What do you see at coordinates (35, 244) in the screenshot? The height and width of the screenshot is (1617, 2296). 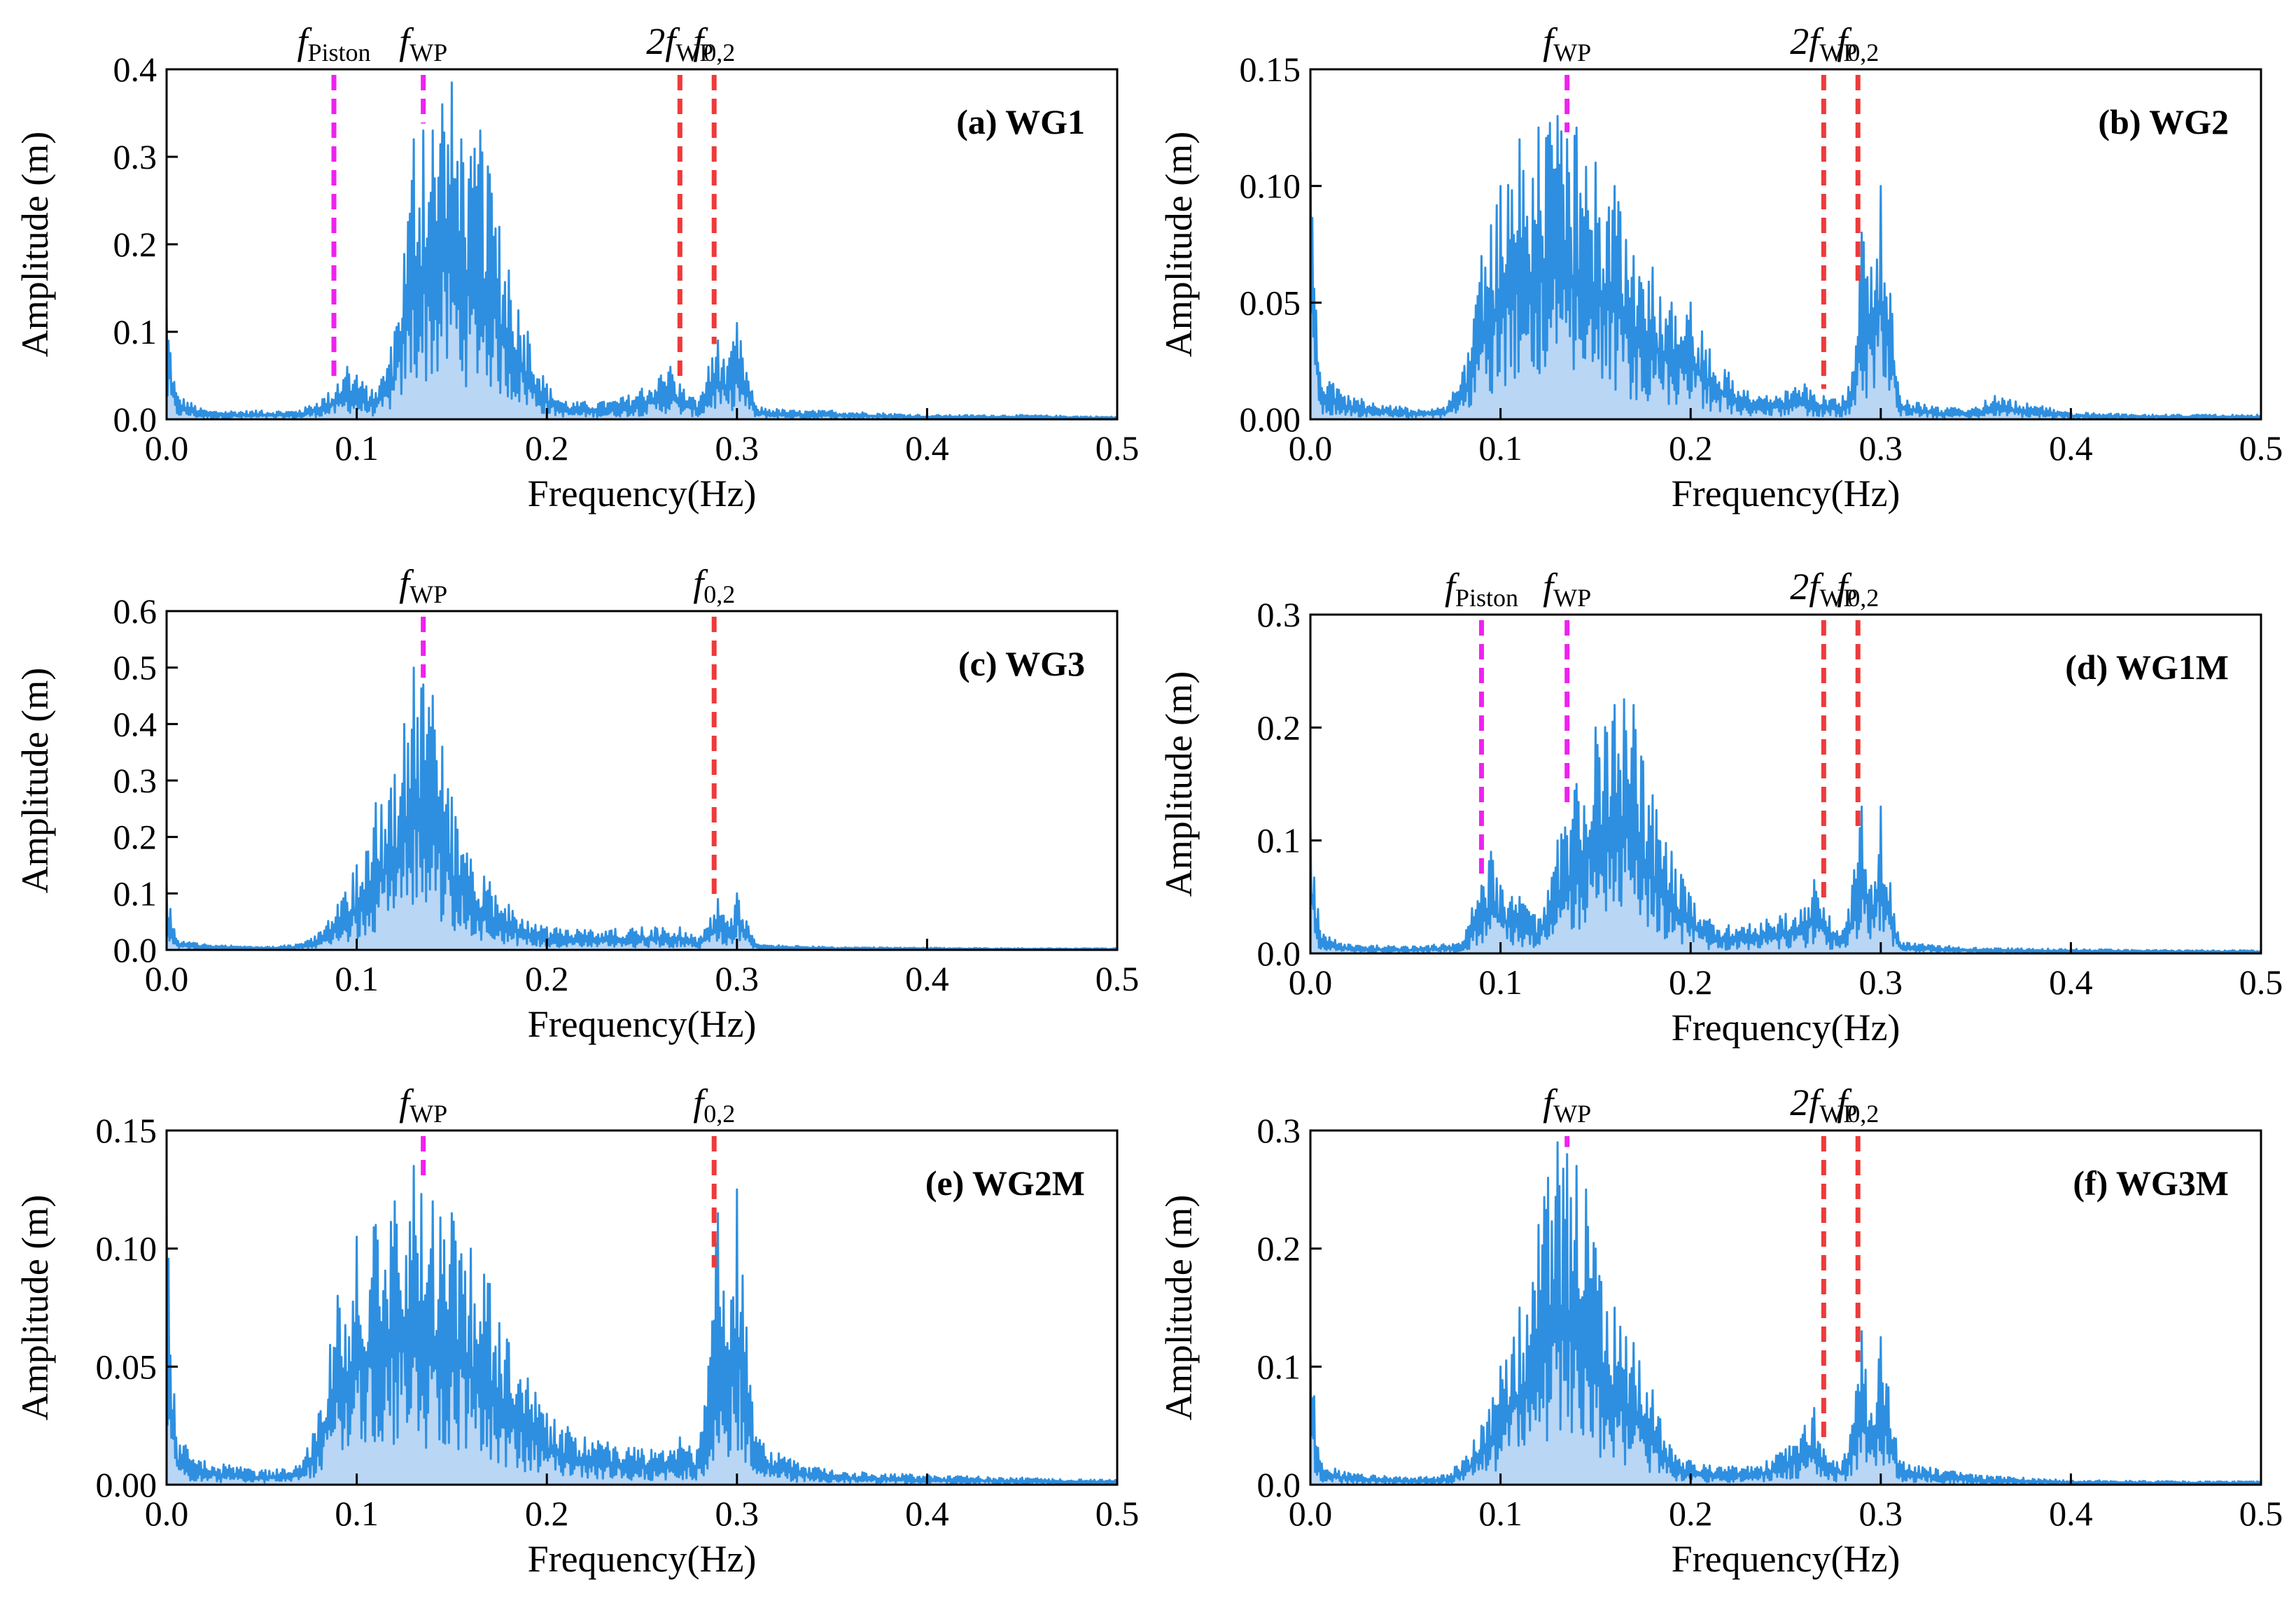 I see `y-axis-title-a: Amplitude (m)` at bounding box center [35, 244].